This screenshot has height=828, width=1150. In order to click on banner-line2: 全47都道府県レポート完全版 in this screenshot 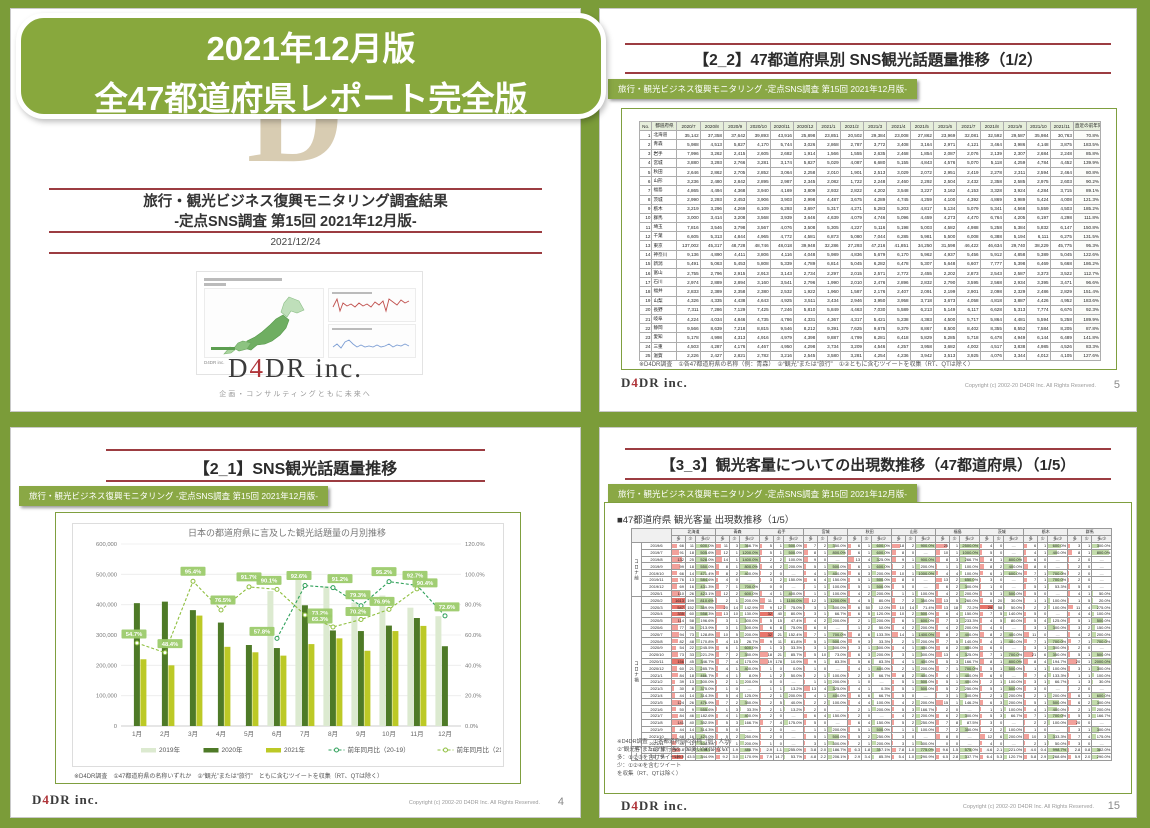, I will do `click(311, 99)`.